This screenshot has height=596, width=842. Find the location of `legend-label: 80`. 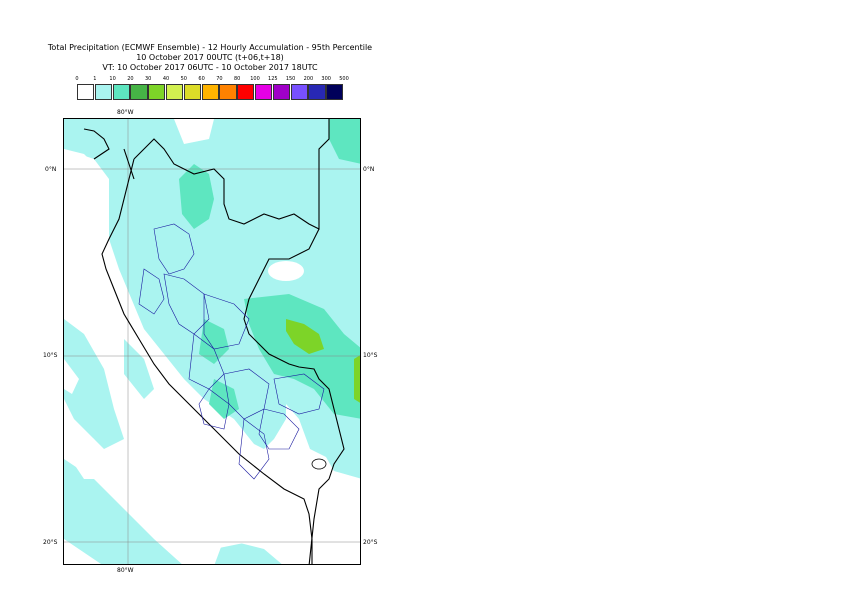

legend-label: 80 is located at coordinates (237, 79).